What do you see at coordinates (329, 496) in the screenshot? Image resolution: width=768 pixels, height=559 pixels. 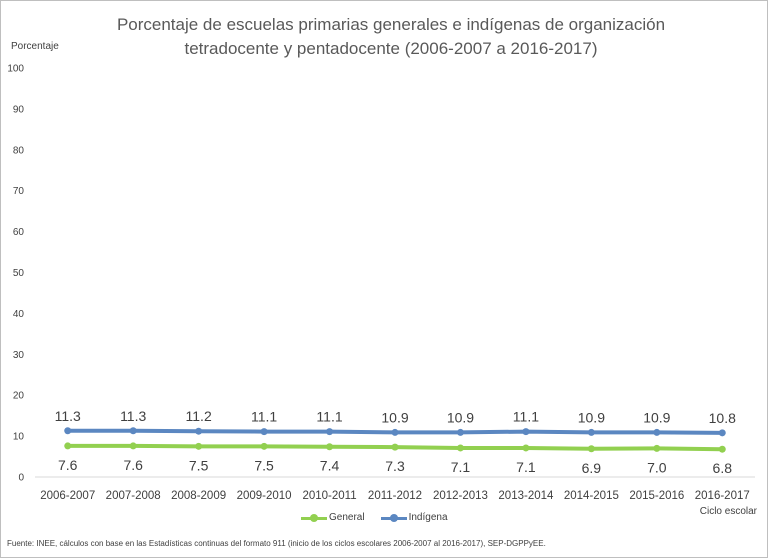 I see `x-tick-label: 2010-2011` at bounding box center [329, 496].